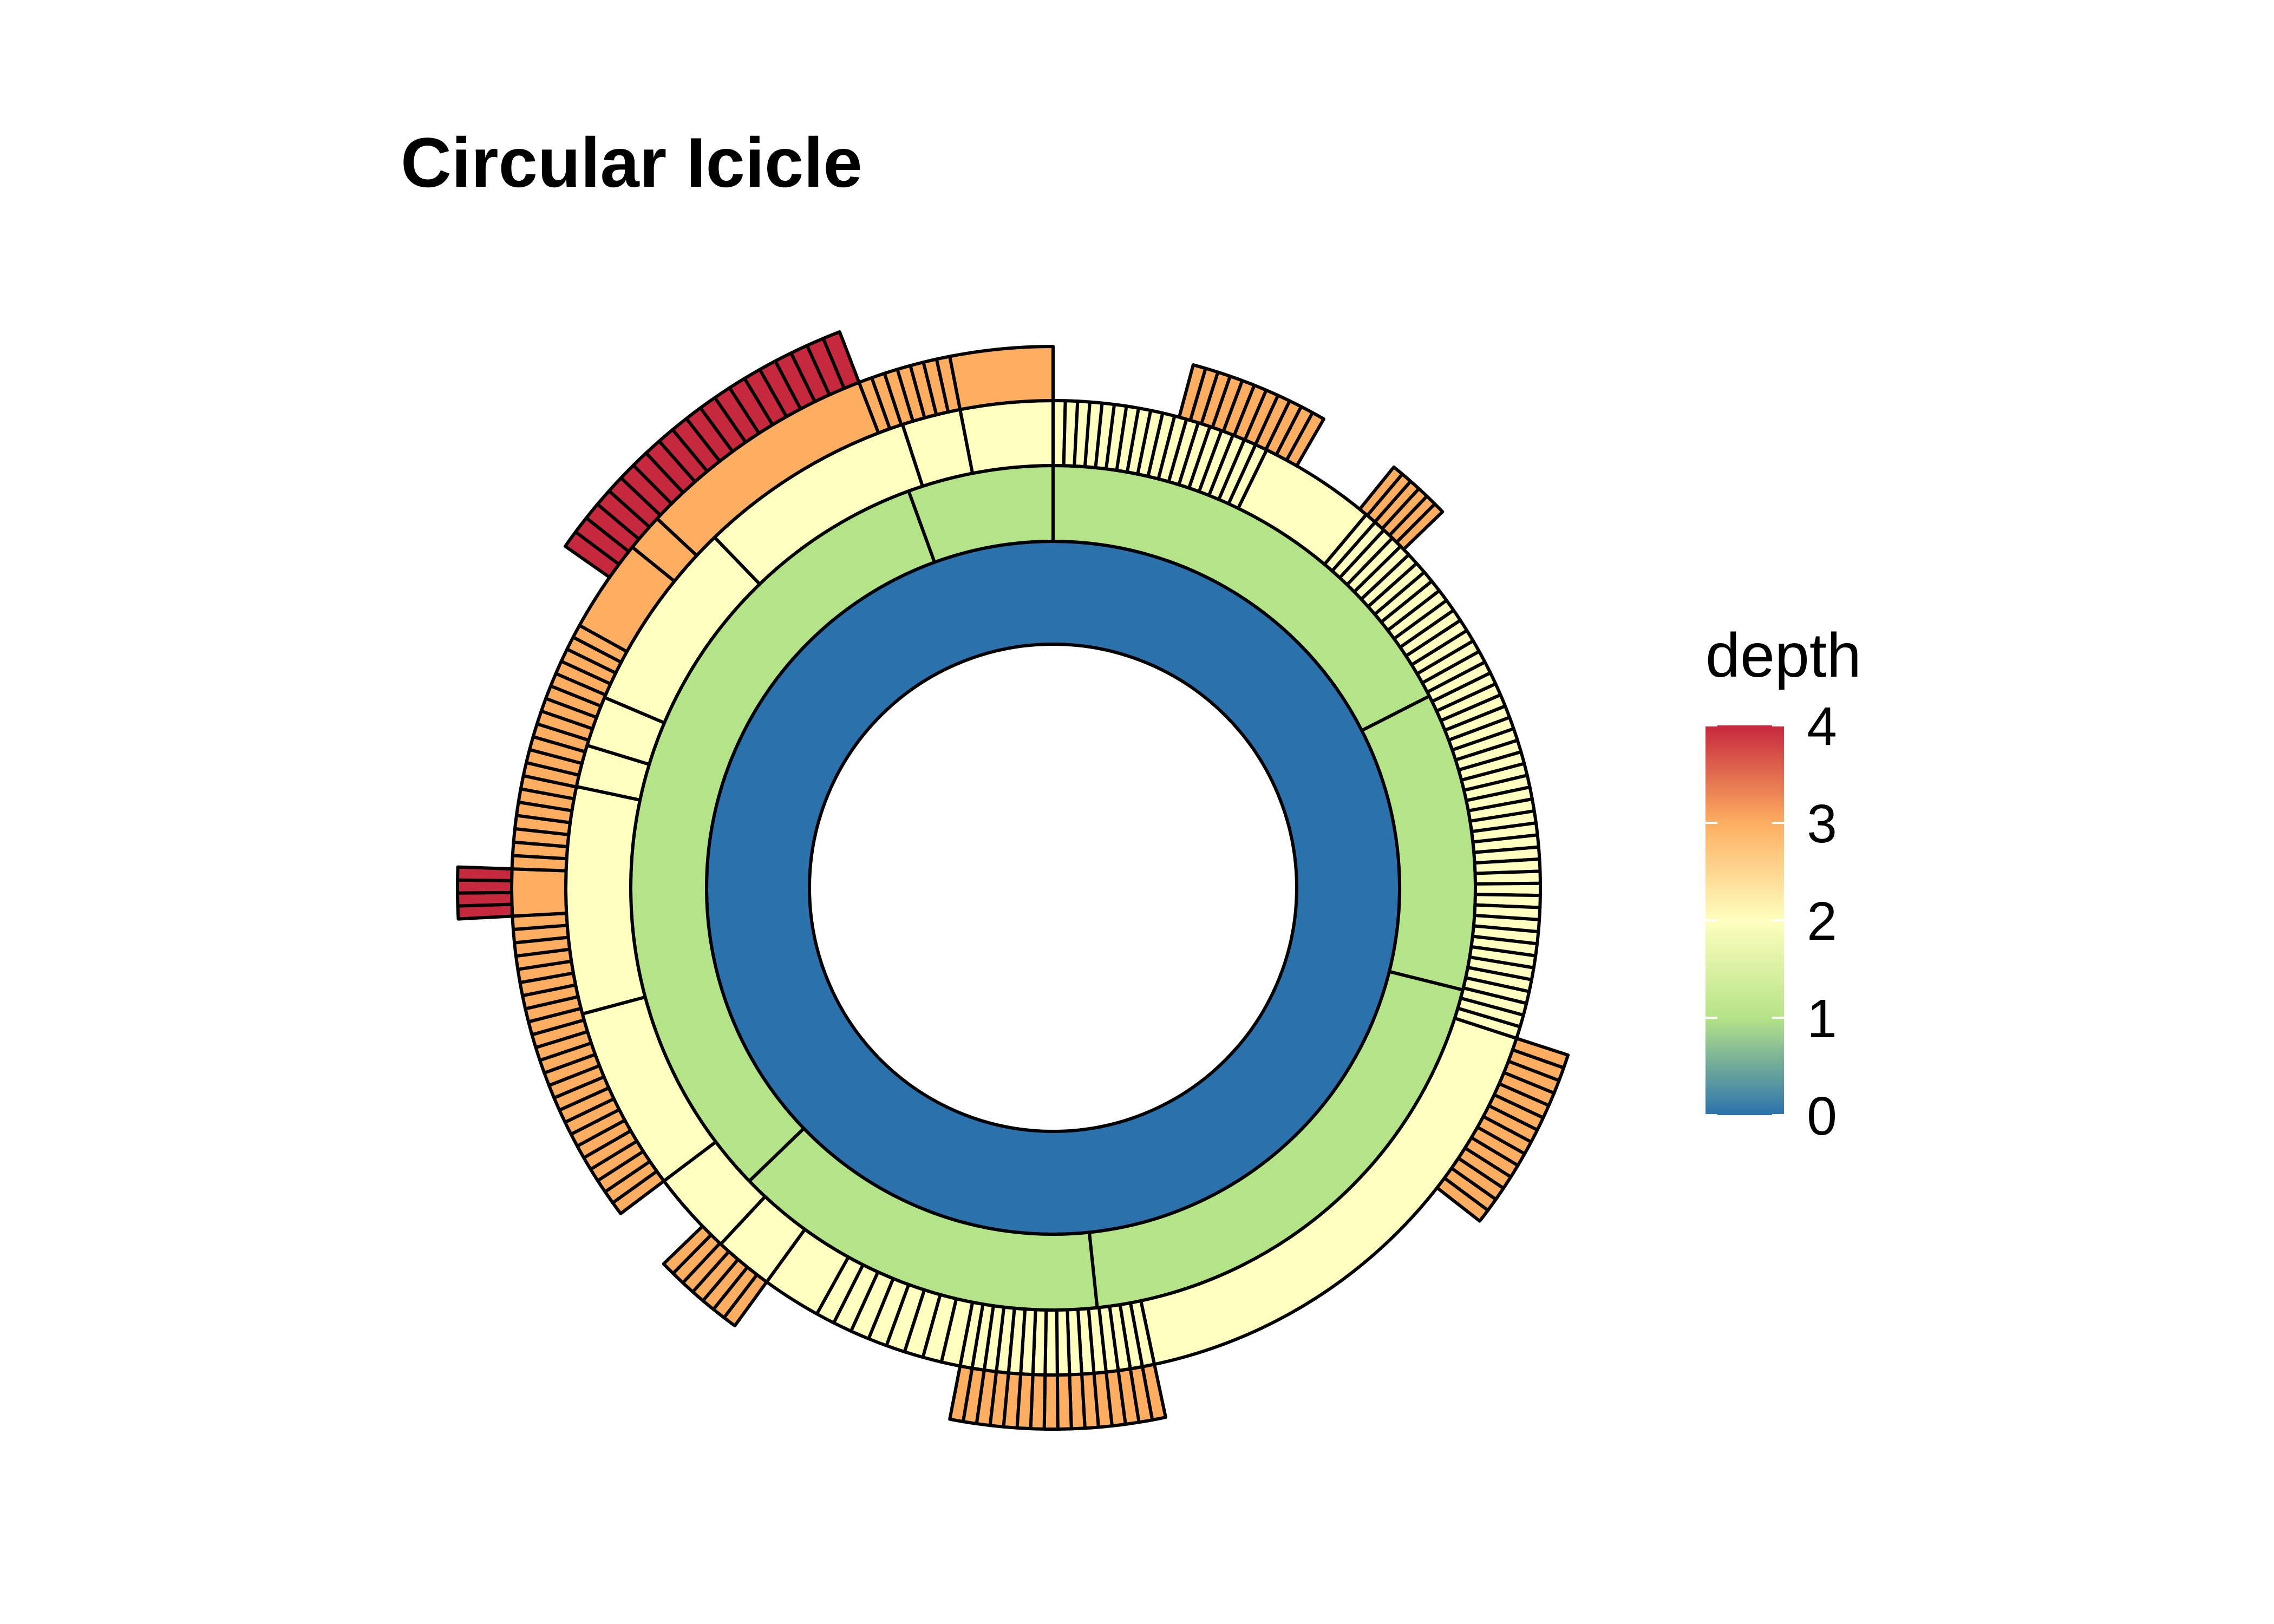 This screenshot has height=1624, width=2274. I want to click on legend-tick-label: 4, so click(1822, 726).